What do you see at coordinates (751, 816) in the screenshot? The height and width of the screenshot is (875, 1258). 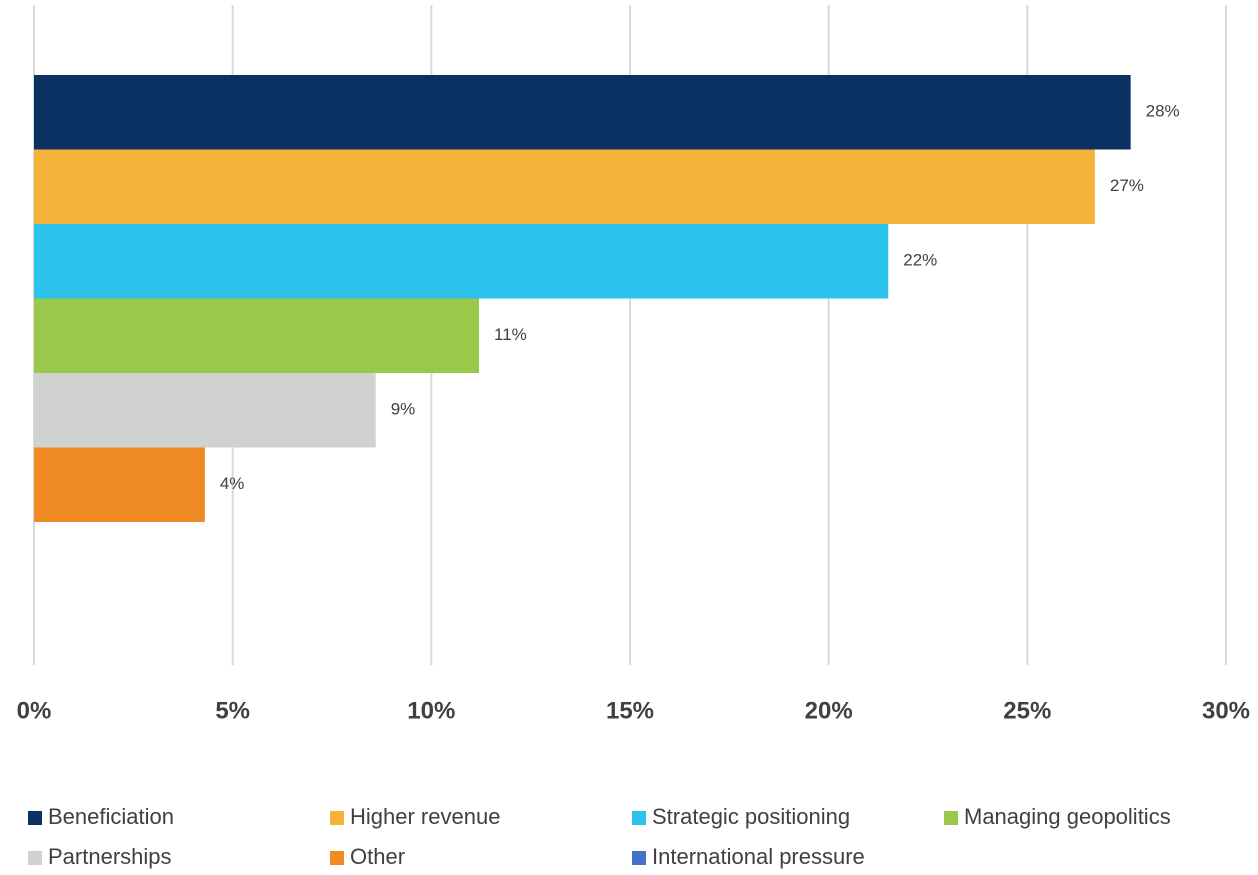 I see `legend-label: Strategic positioning` at bounding box center [751, 816].